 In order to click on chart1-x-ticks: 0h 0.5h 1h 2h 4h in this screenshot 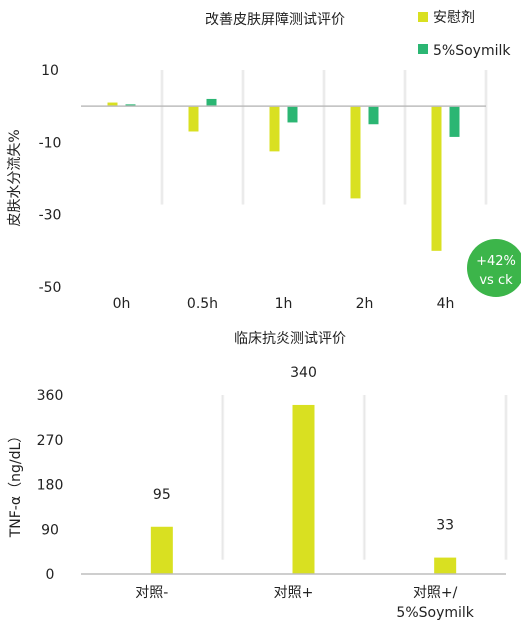, I will do `click(284, 304)`.